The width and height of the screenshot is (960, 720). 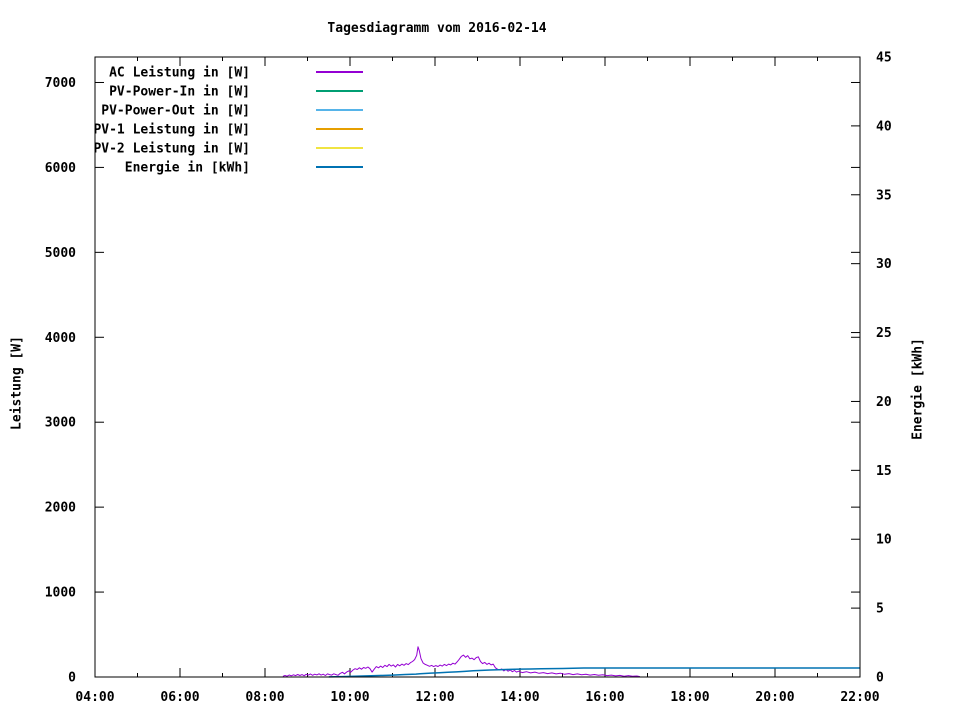 I want to click on y-tick-label: 4000, so click(x=60, y=338).